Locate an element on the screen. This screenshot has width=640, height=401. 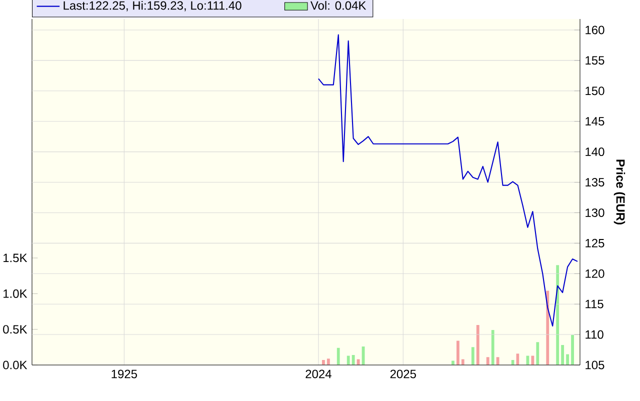
y-tick-label: 135 is located at coordinates (595, 182).